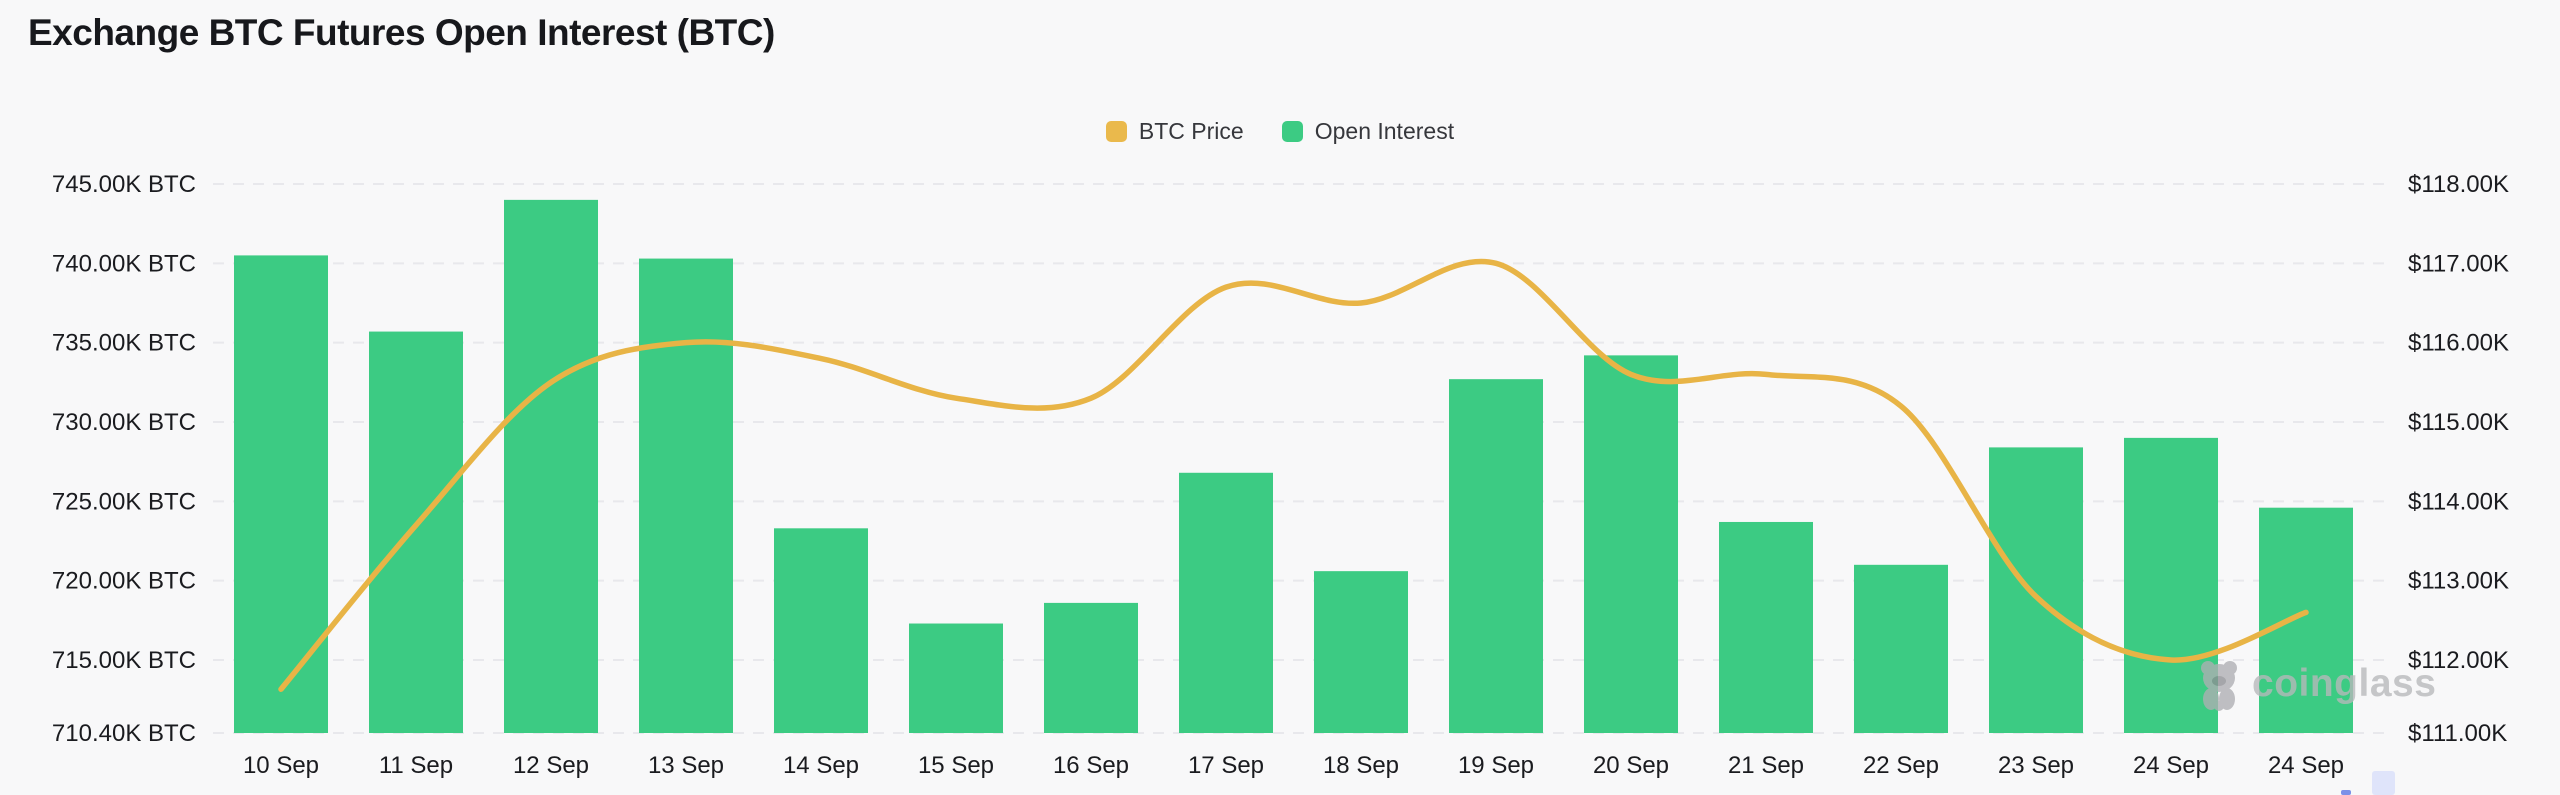 This screenshot has height=795, width=2560. Describe the element at coordinates (124, 501) in the screenshot. I see `y-axis-left-label-4: 725.00K BTC` at that location.